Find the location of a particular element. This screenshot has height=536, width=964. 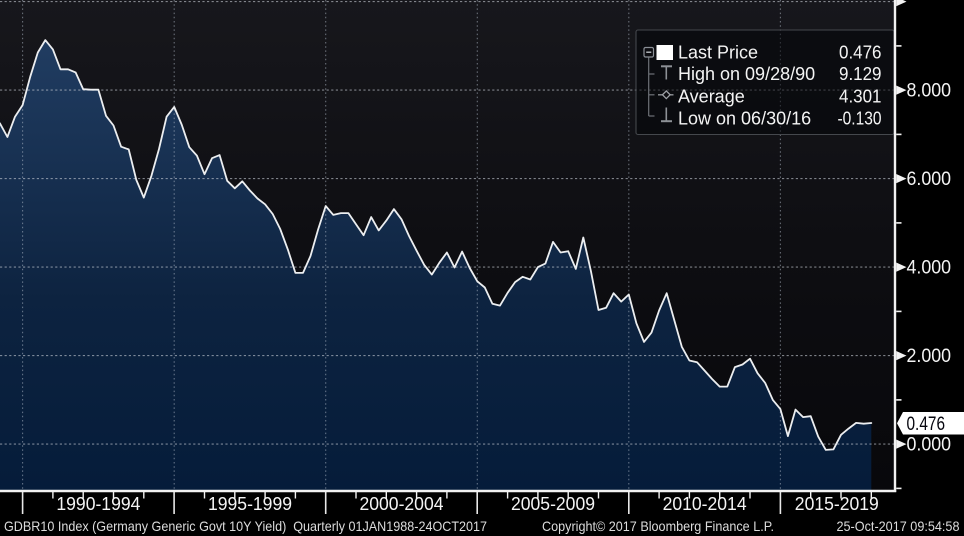

svg-text: Low on 06/30/16 is located at coordinates (744, 118).